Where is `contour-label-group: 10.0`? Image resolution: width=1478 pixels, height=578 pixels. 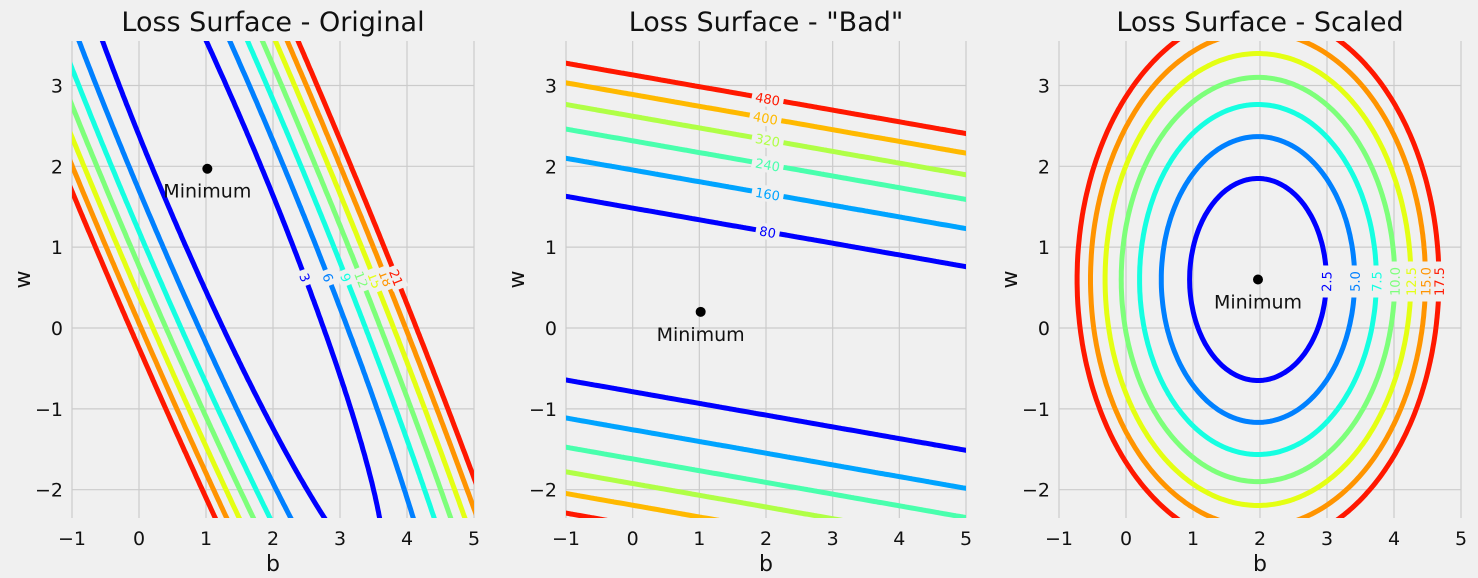 contour-label-group: 10.0 is located at coordinates (1395, 281).